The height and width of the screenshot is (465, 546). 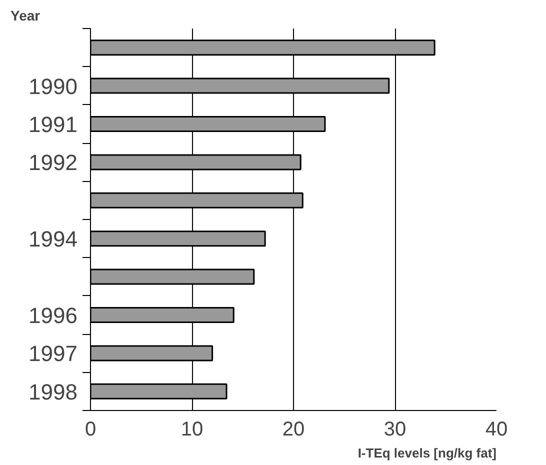 I want to click on x-axis-title: I-TEq levels [ng/kg fat], so click(x=427, y=453).